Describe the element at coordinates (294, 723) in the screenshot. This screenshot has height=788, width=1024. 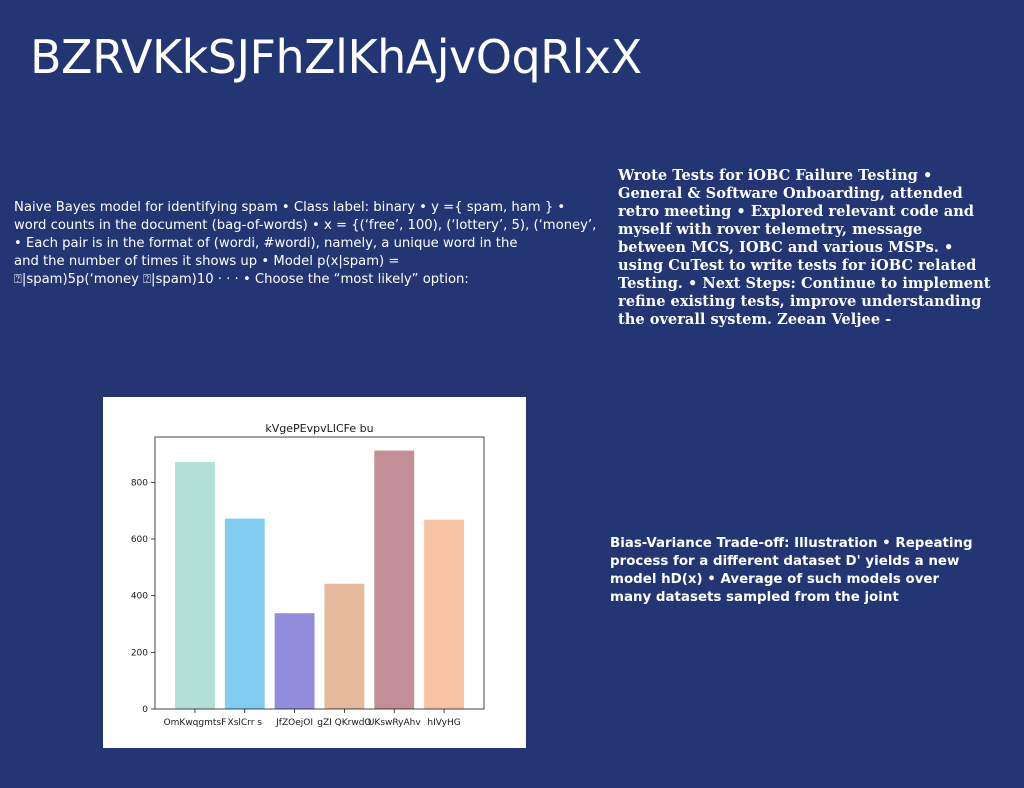
I see `x-tick-label: JfZOejOI` at that location.